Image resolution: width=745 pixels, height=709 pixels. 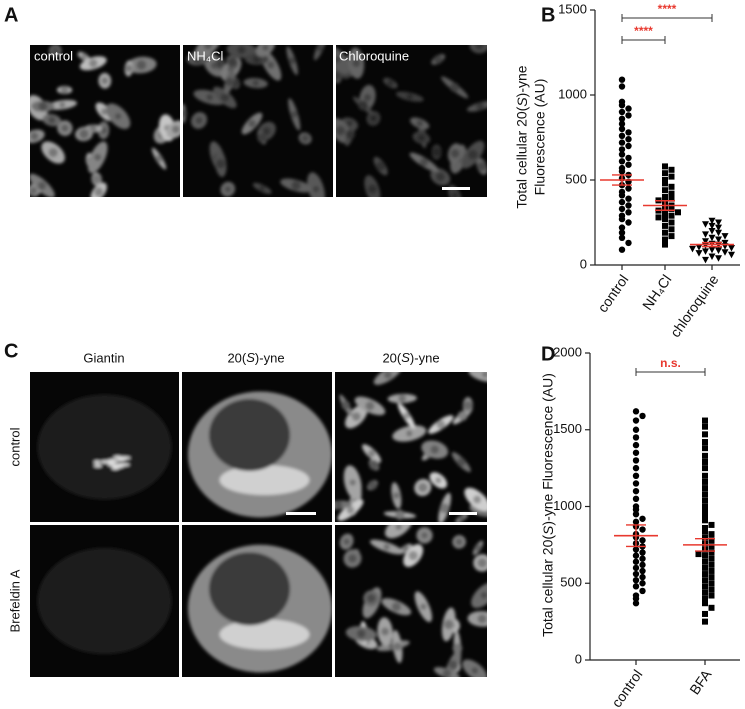 What do you see at coordinates (255, 357) in the screenshot?
I see `column-header: 20(S)-yne` at bounding box center [255, 357].